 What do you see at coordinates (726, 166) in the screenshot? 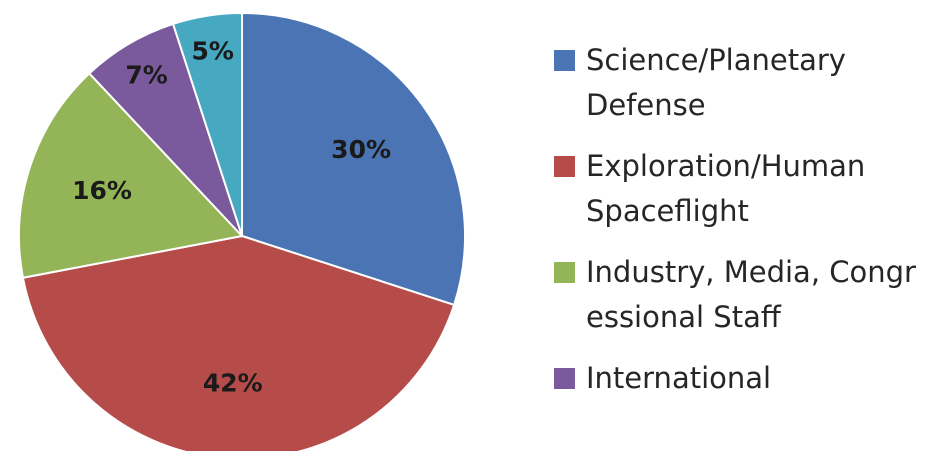
I see `legend-label-line: Exploration/Human` at bounding box center [726, 166].